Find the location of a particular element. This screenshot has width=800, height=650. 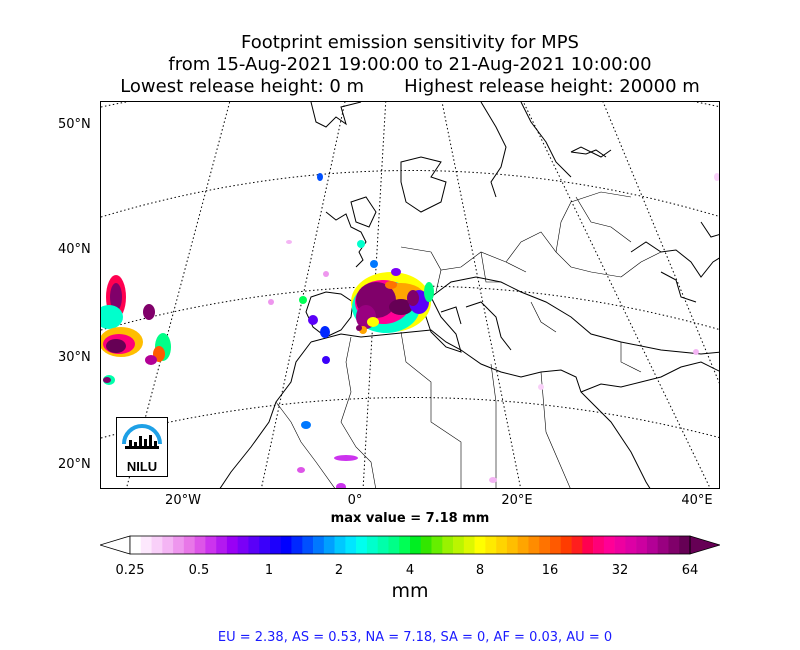

highest-release-height: Highest release height: 20000 m is located at coordinates (552, 86).